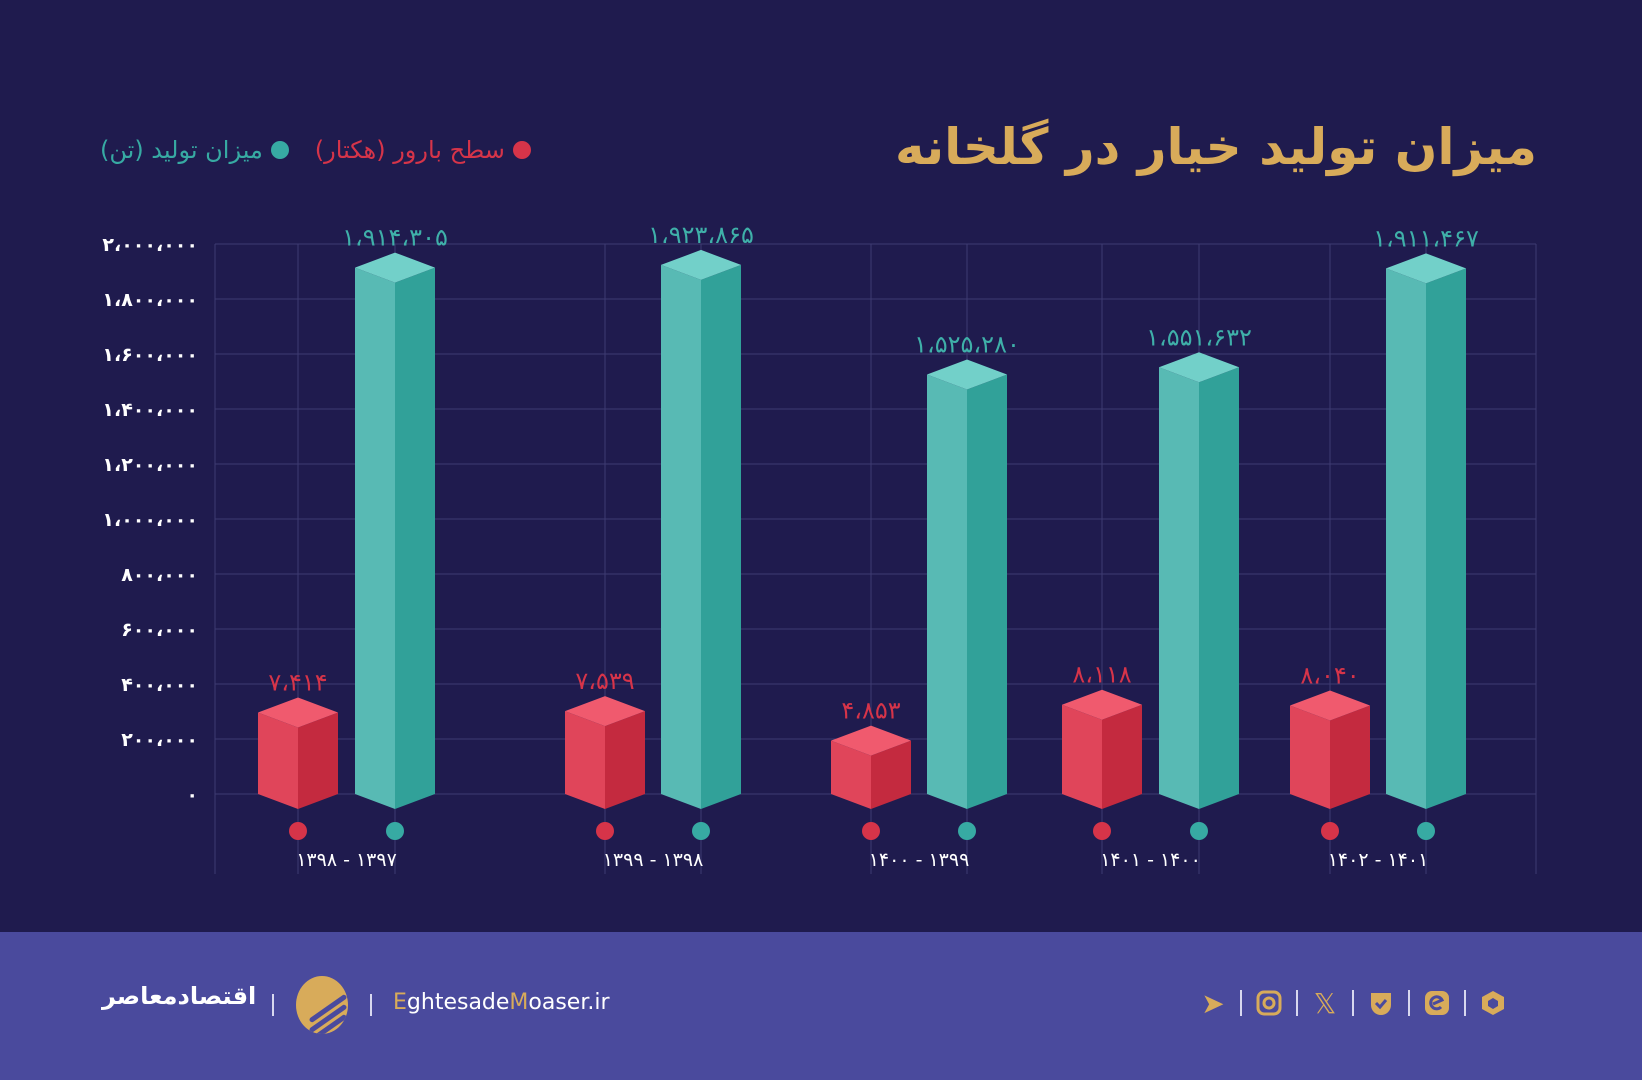 This screenshot has height=1080, width=1642. What do you see at coordinates (1150, 860) in the screenshot?
I see `x-tick-label: ۱۴۰۰ - ۱۴۰۱` at bounding box center [1150, 860].